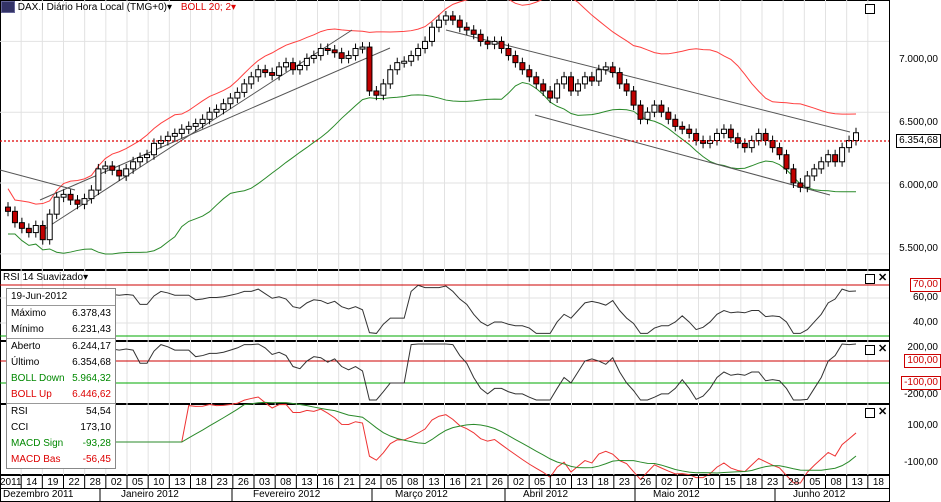 The height and width of the screenshot is (502, 941). Describe the element at coordinates (287, 494) in the screenshot. I see `month-label: Fevereiro 2012` at that location.